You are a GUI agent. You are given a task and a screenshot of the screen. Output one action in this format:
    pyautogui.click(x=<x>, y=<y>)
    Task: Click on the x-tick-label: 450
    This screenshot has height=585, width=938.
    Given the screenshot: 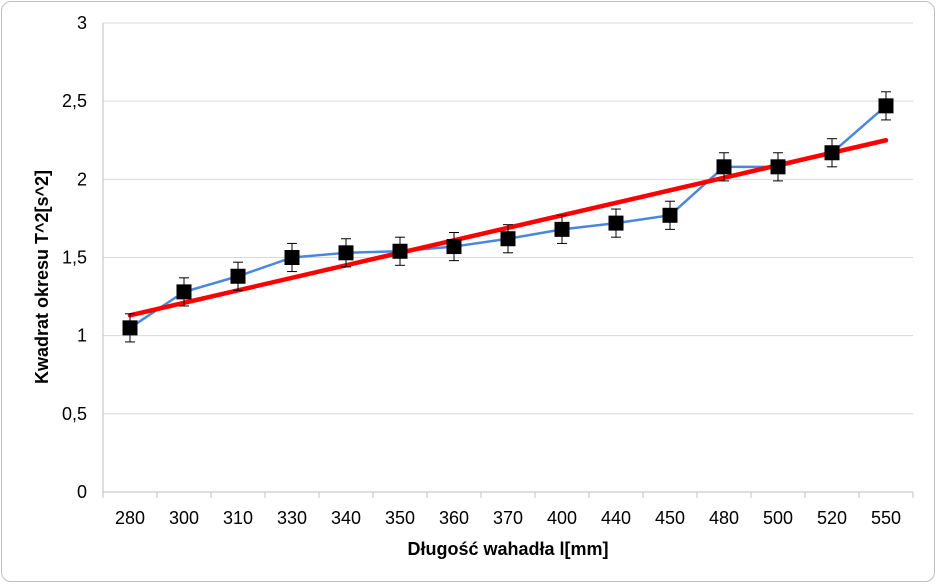 What is the action you would take?
    pyautogui.click(x=670, y=518)
    